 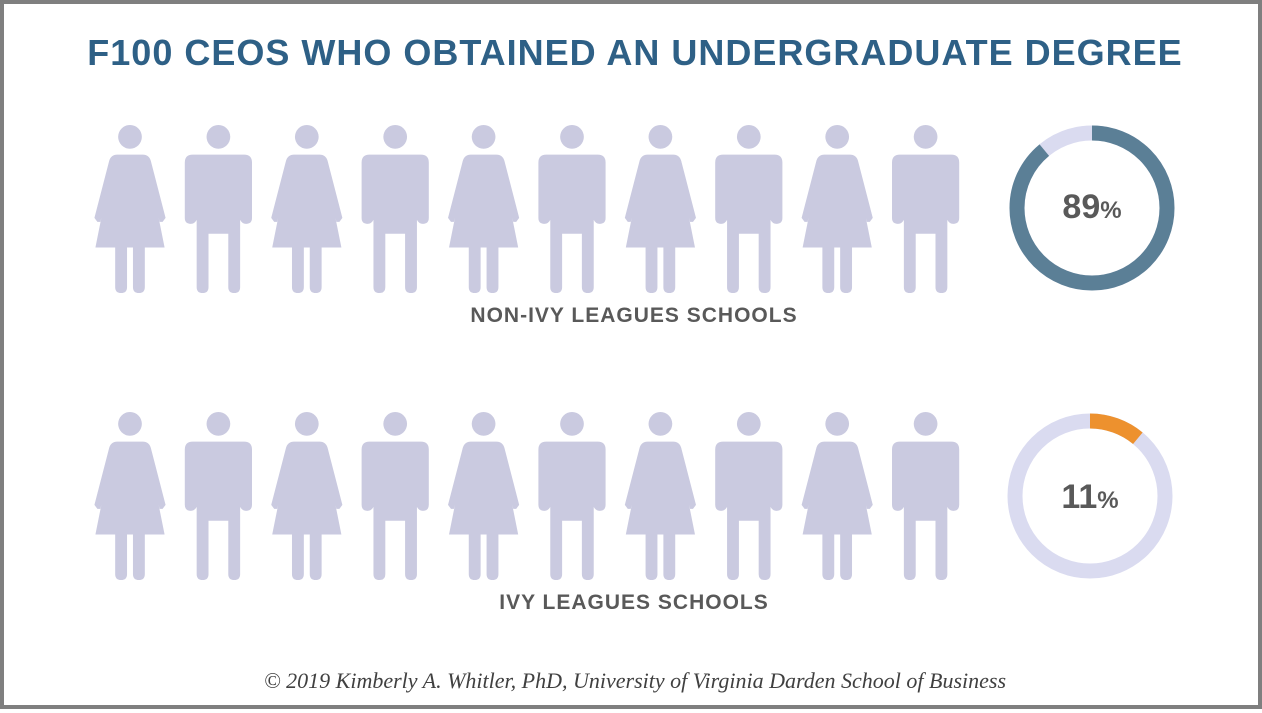 I want to click on donut-value-ivy: 11%, so click(x=1090, y=497).